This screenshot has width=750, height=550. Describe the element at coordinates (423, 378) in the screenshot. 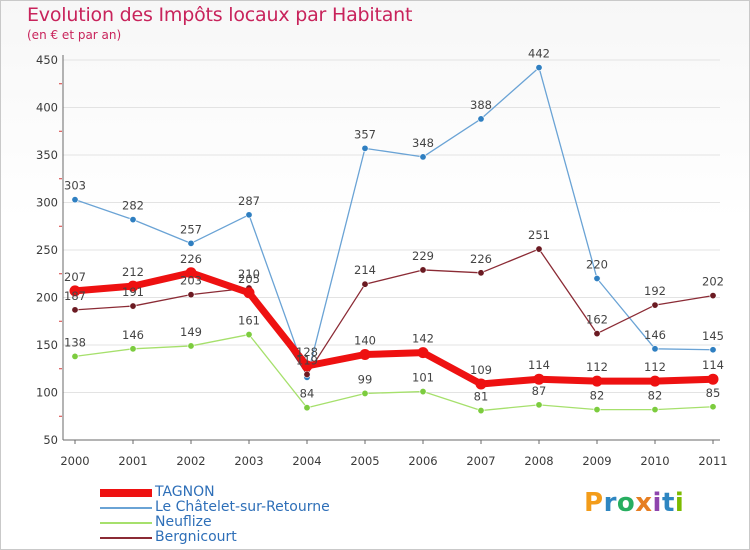

I see `data-label-neuflize-2006: 101` at that location.